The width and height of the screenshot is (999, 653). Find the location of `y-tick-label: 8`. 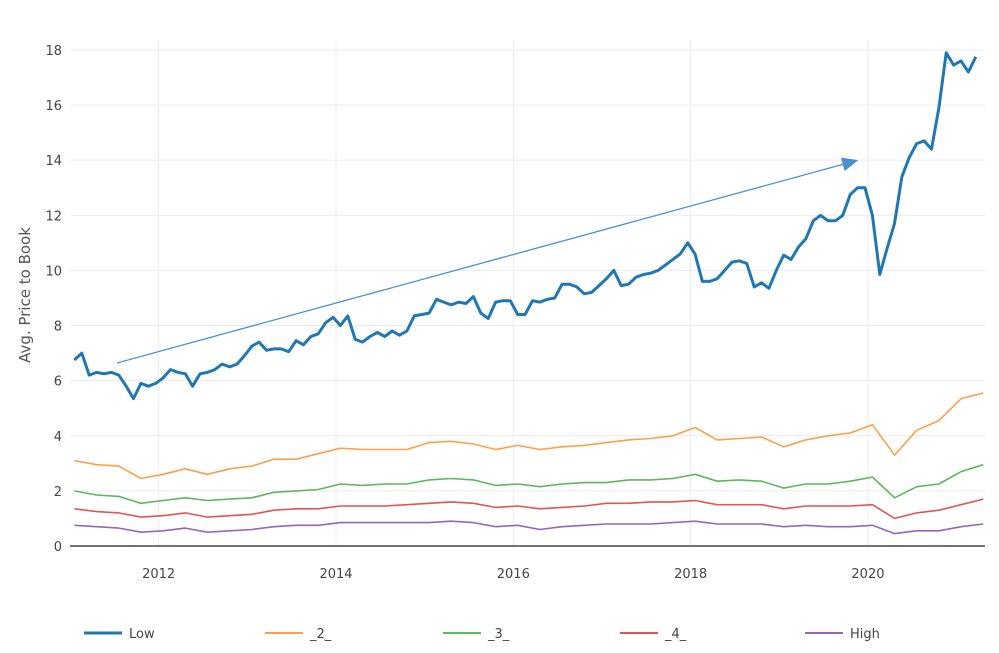

y-tick-label: 8 is located at coordinates (58, 327).